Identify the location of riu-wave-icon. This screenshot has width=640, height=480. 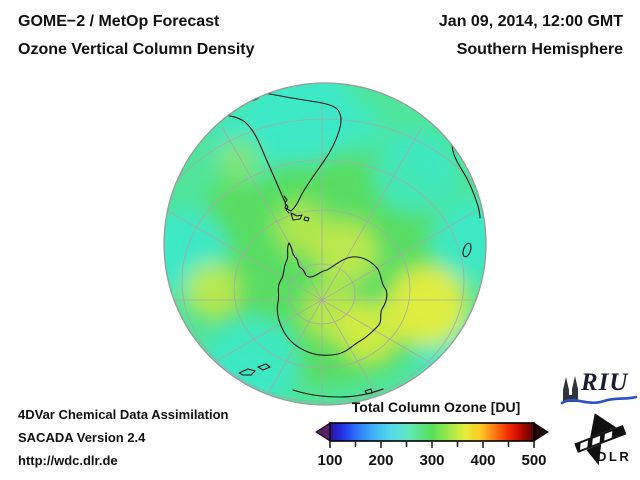
(599, 400).